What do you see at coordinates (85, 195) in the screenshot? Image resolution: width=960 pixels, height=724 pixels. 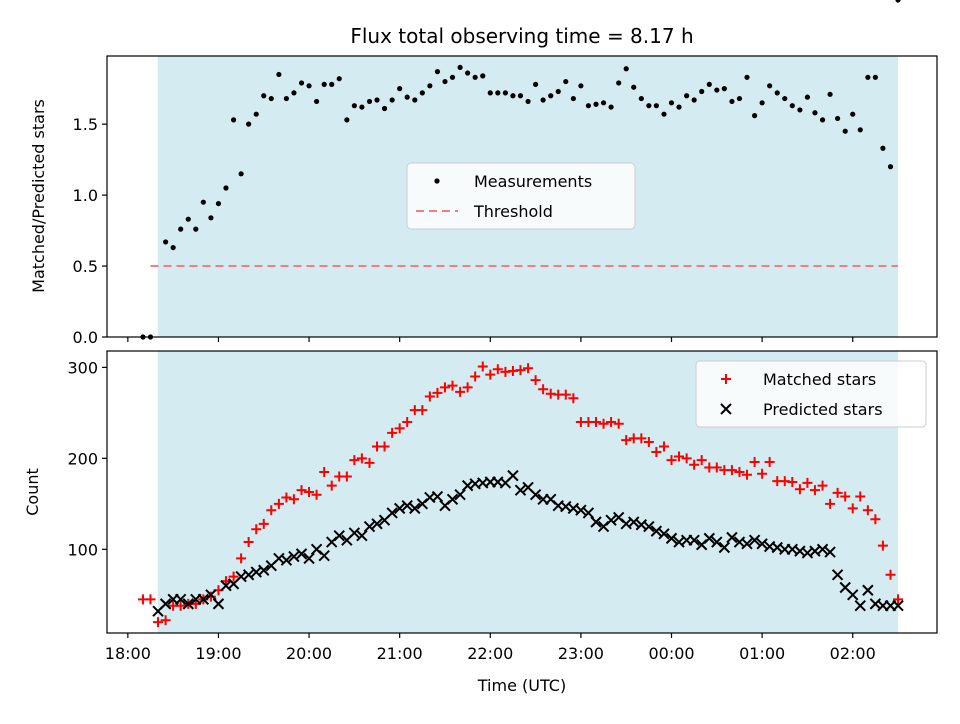 I see `y-tick-label: 1.0` at bounding box center [85, 195].